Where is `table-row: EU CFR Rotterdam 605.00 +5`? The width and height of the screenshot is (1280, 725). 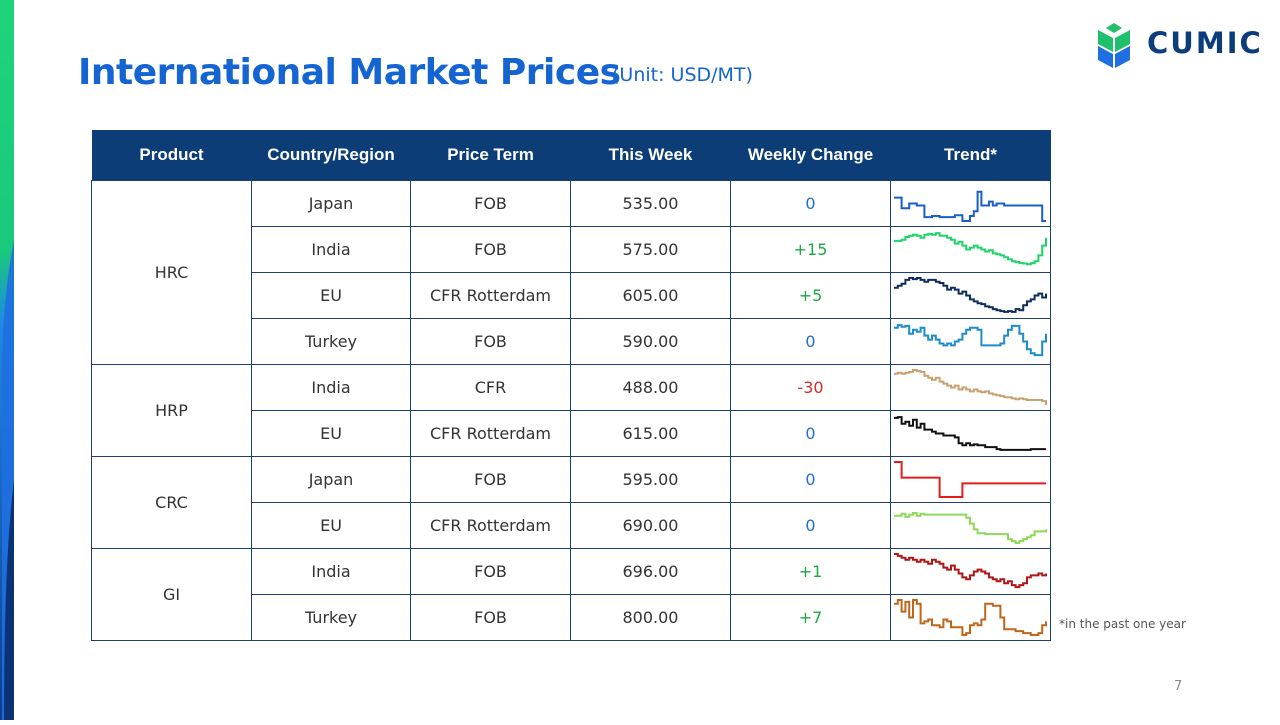
table-row: EU CFR Rotterdam 605.00 +5 is located at coordinates (571, 295).